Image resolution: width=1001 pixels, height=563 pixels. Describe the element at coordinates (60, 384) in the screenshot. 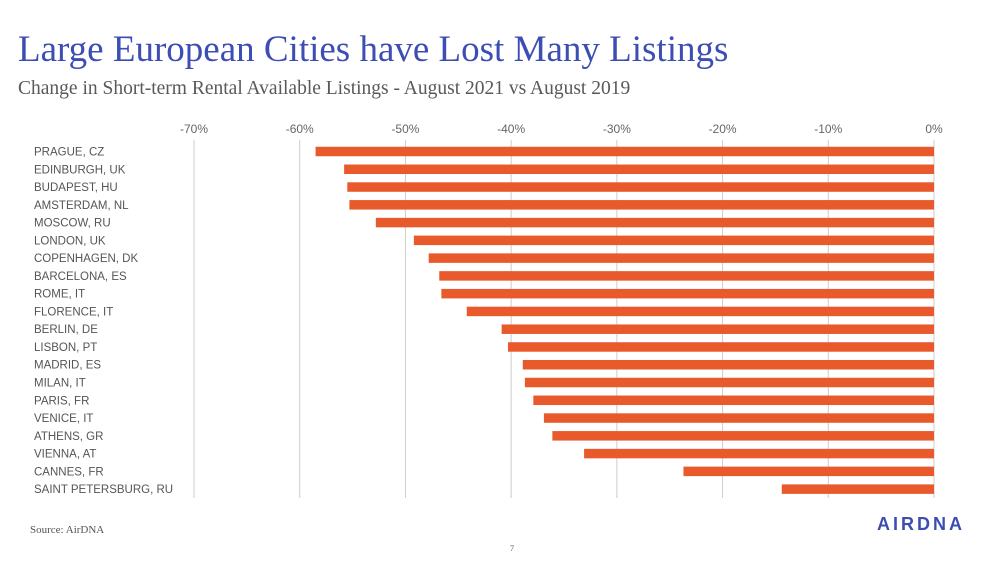

I see `category-label: MILAN, IT` at that location.